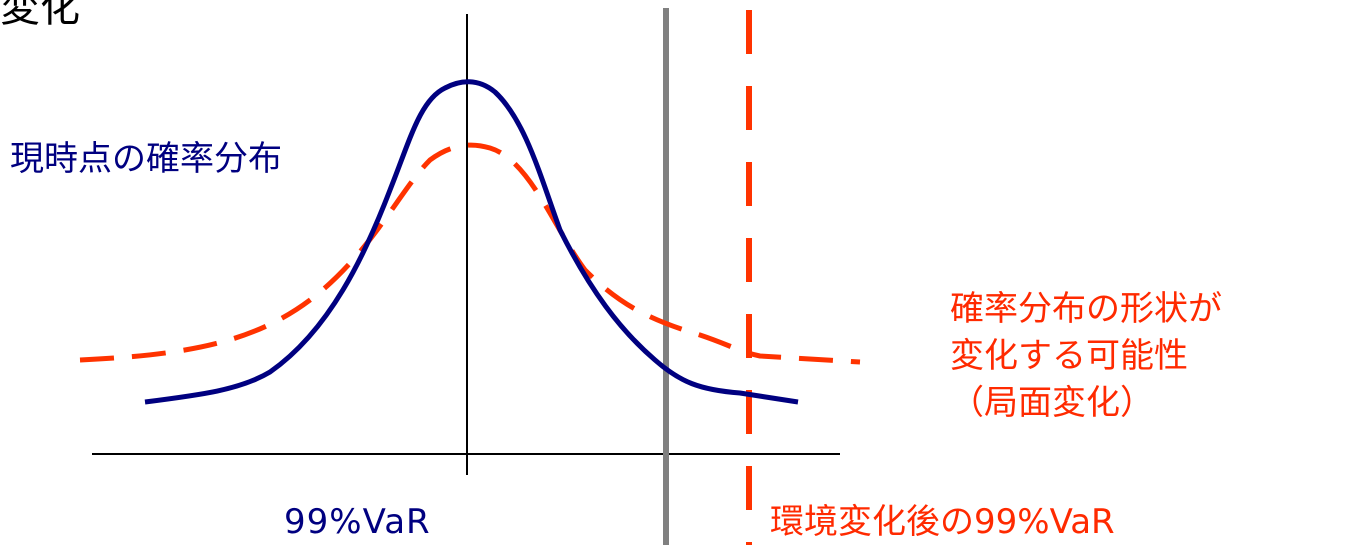 This screenshot has width=1346, height=545. I want to click on title-fragment: 変化, so click(40, 15).